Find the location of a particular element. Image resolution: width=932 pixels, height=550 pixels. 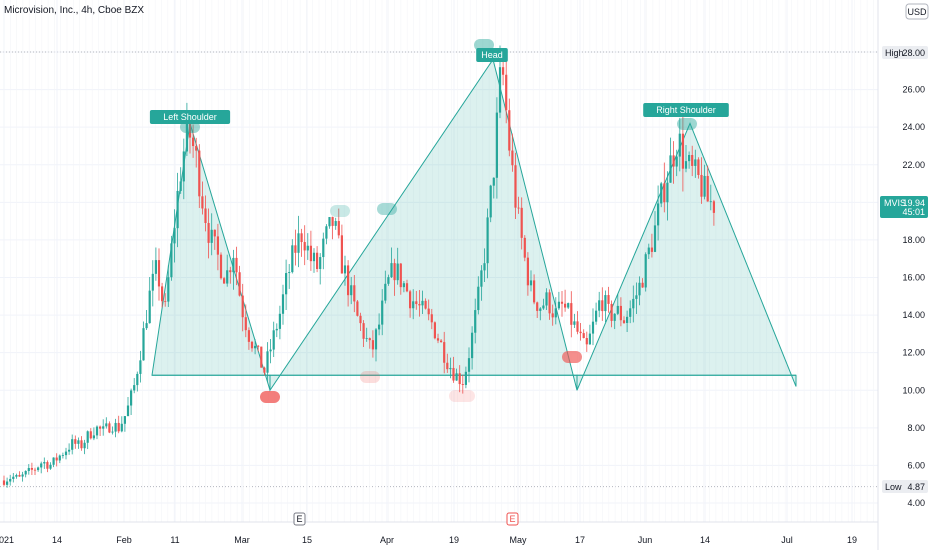

price-tick-label: 8.00 is located at coordinates (916, 428).